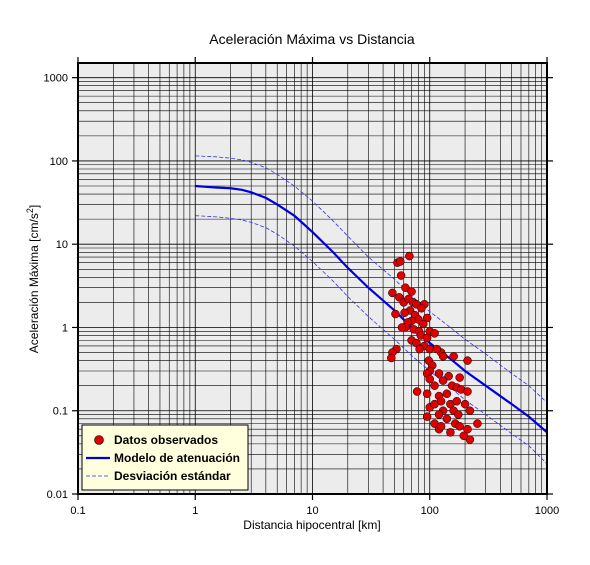  I want to click on legend-label-model: Modelo de atenuación, so click(177, 458).